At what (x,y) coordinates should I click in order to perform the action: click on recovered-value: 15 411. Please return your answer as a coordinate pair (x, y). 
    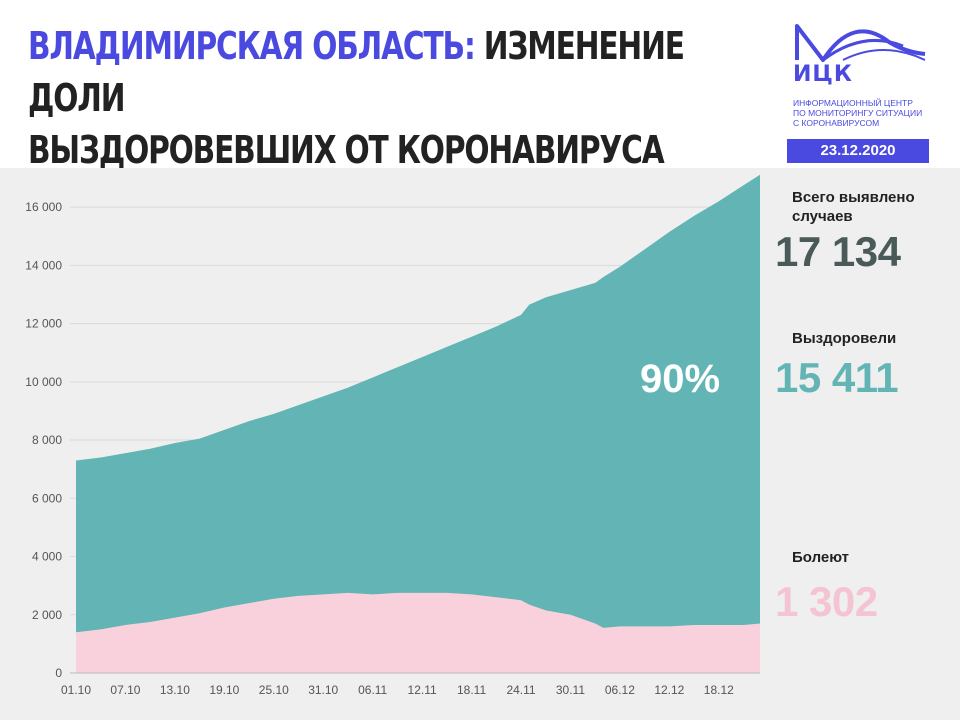
    Looking at the image, I should click on (837, 377).